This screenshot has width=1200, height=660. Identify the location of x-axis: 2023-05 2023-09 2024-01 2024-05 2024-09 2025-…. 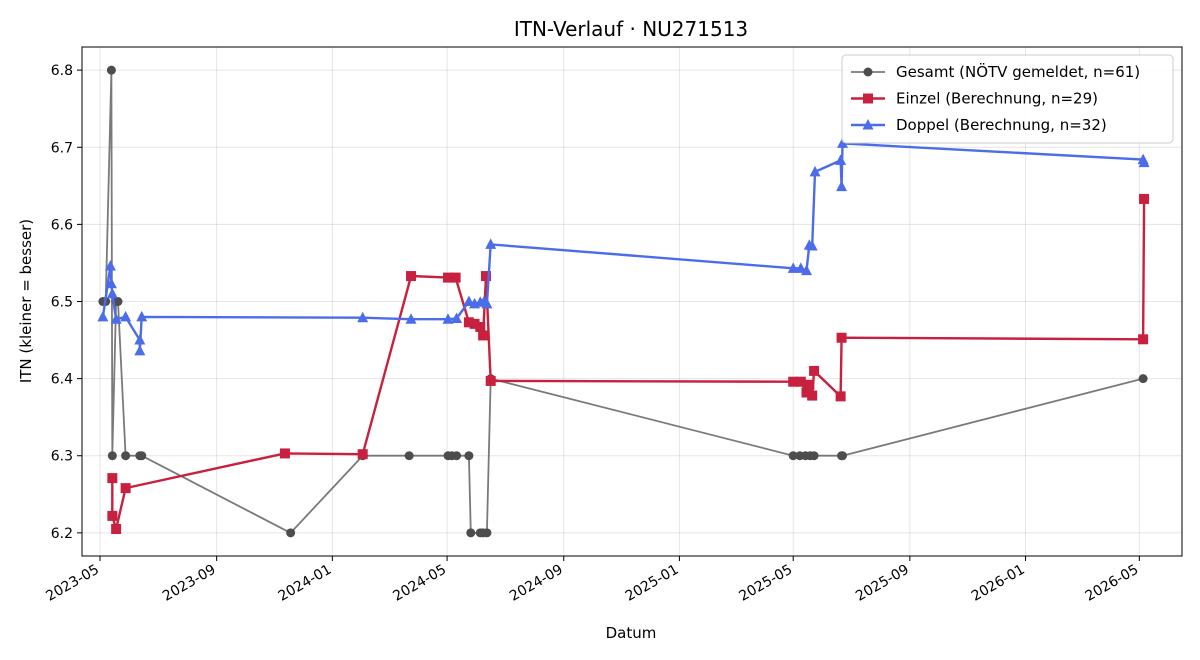
(592, 580).